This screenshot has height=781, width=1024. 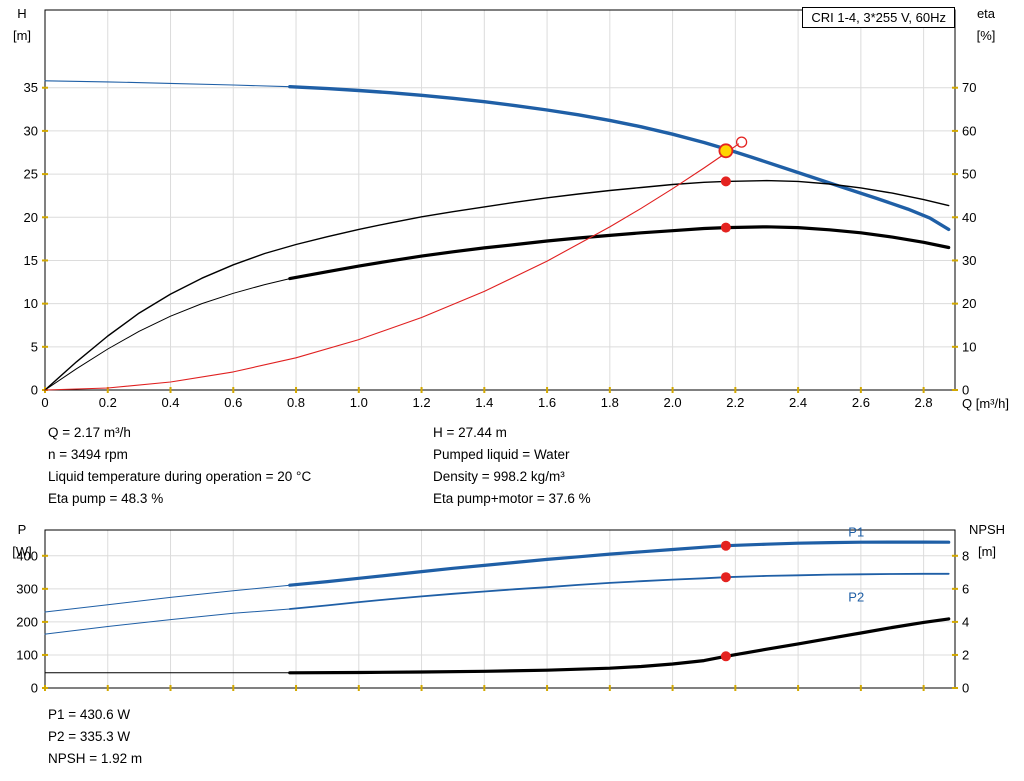 I want to click on duty-point-eta-motor, so click(x=725, y=227).